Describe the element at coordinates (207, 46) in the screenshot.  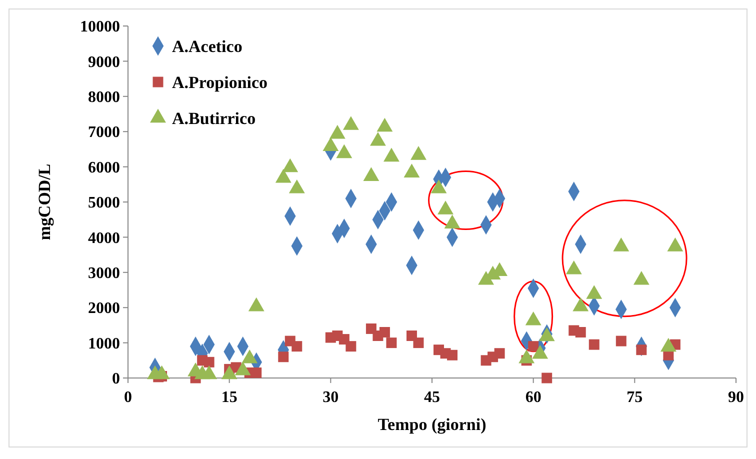
I see `legend-label: A.Acetico` at that location.